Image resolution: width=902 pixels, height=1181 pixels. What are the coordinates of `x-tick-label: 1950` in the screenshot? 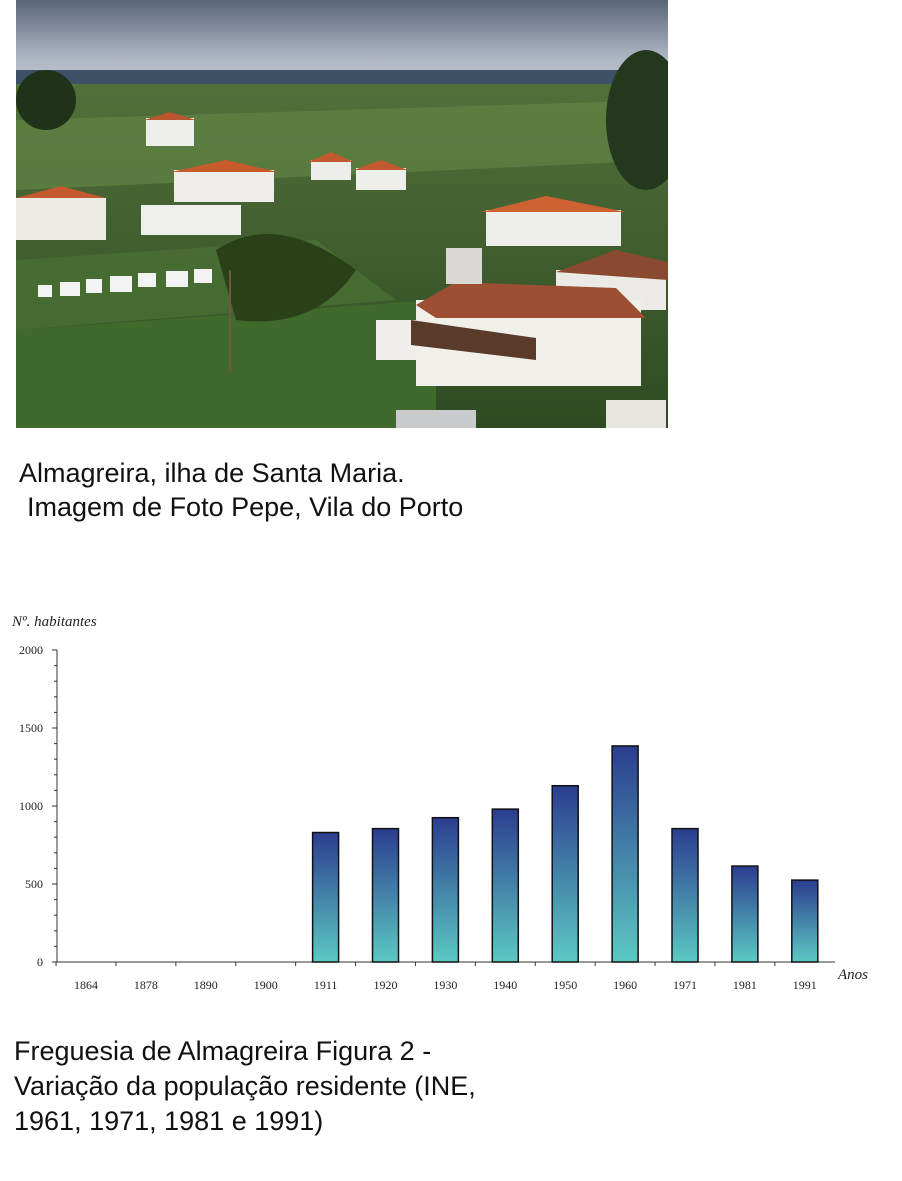 It's located at (565, 985).